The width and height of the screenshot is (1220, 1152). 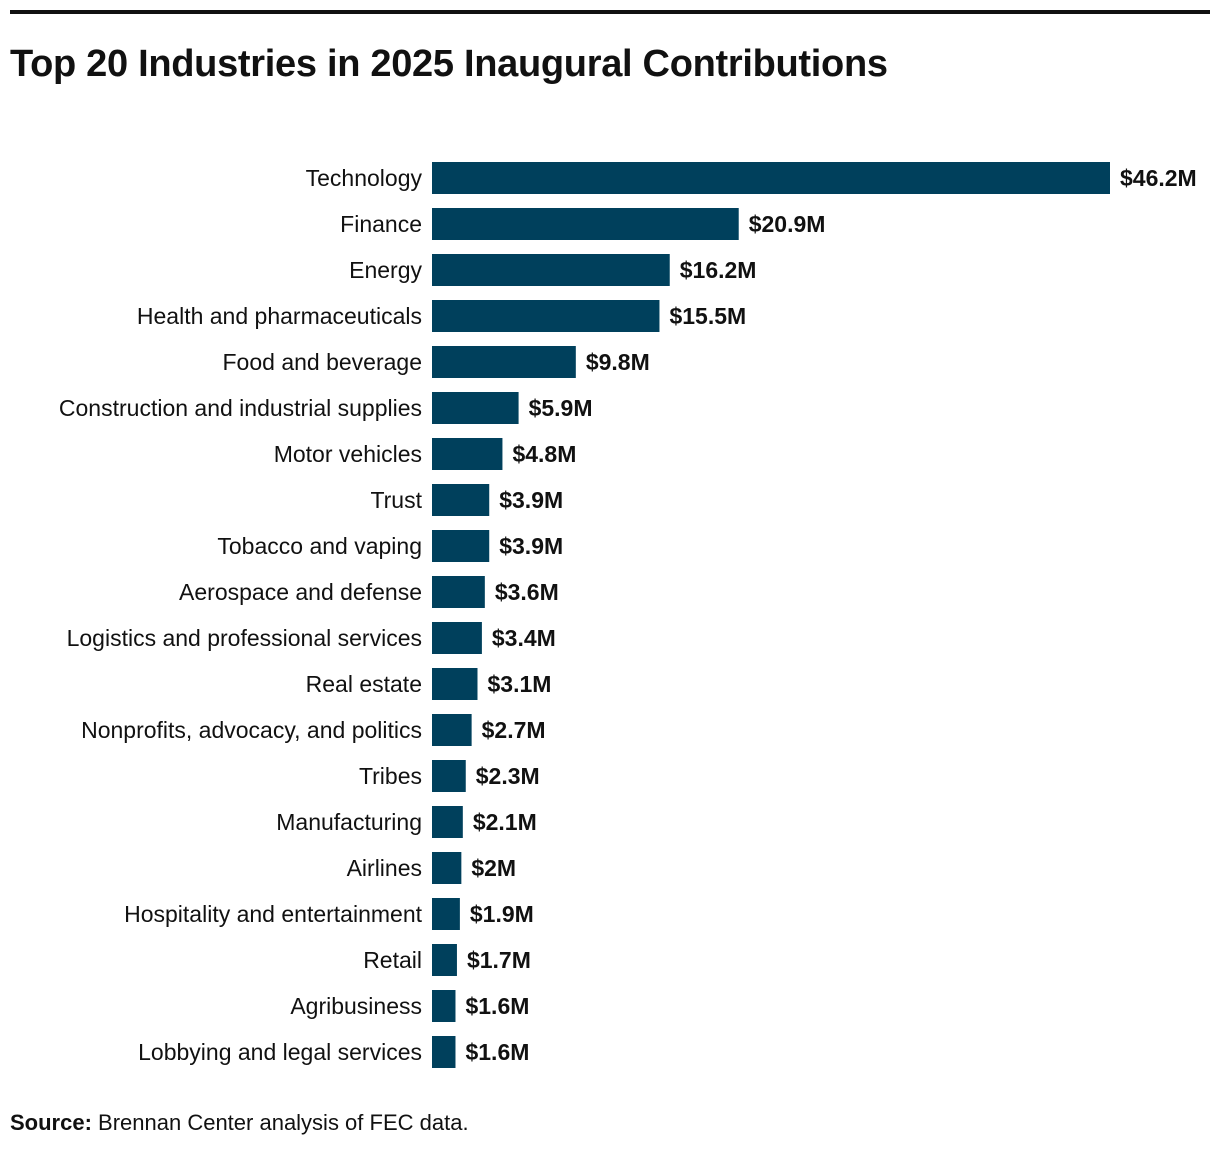 I want to click on source-text: Brennan Center analysis of FEC data., so click(x=280, y=1122).